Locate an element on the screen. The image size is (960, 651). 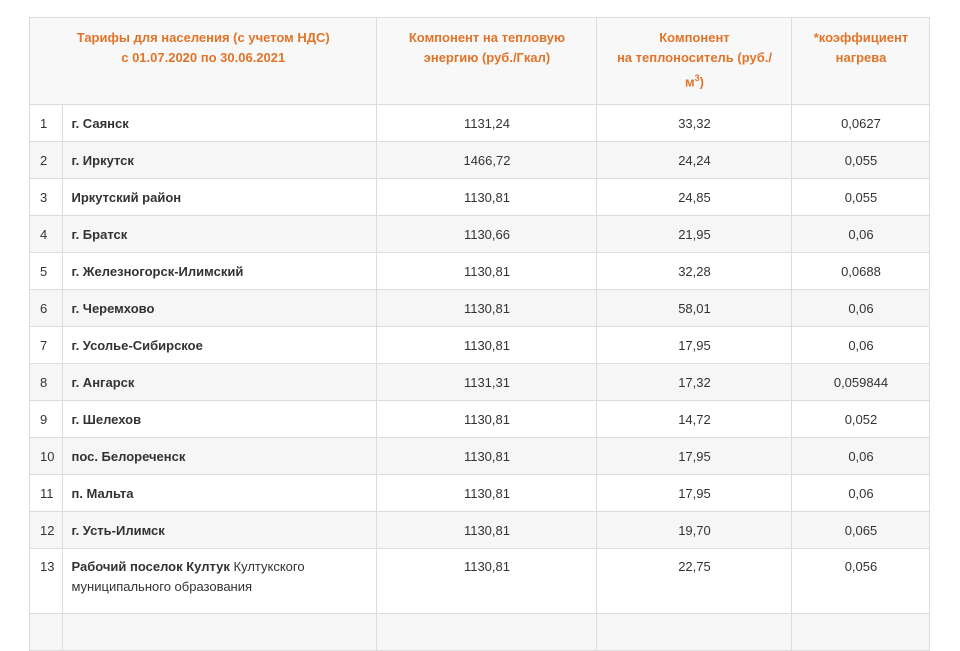
name-text: г. Шелехов is located at coordinates (106, 419).